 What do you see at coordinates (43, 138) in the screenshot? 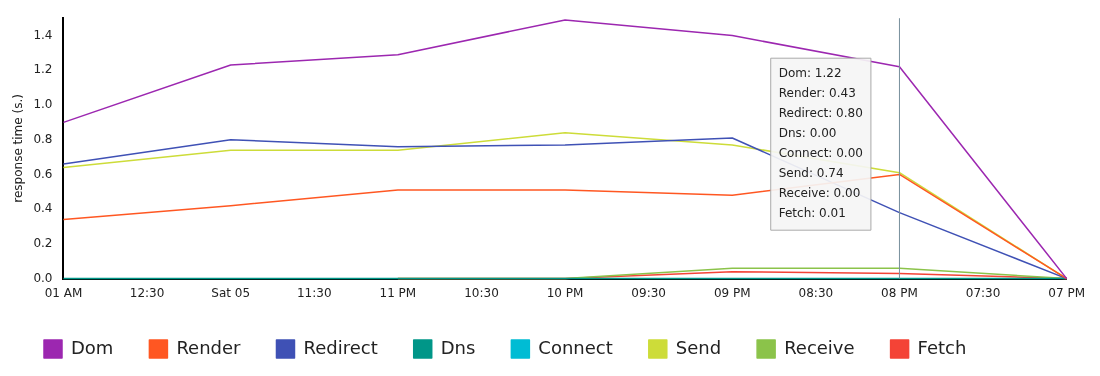
I see `y-tick-label: 0.8` at bounding box center [43, 138].